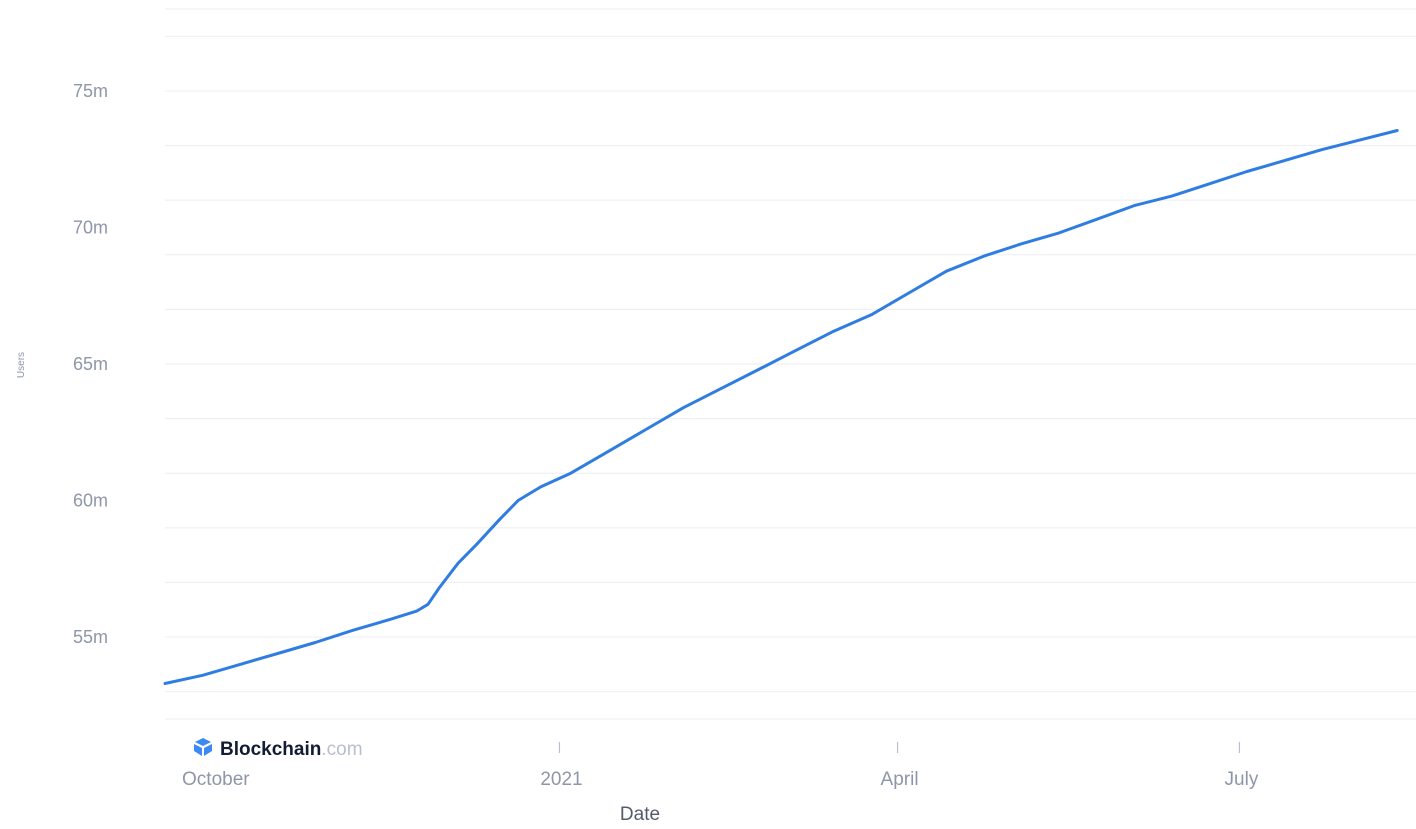  What do you see at coordinates (203, 747) in the screenshot?
I see `blockchain-logo-icon` at bounding box center [203, 747].